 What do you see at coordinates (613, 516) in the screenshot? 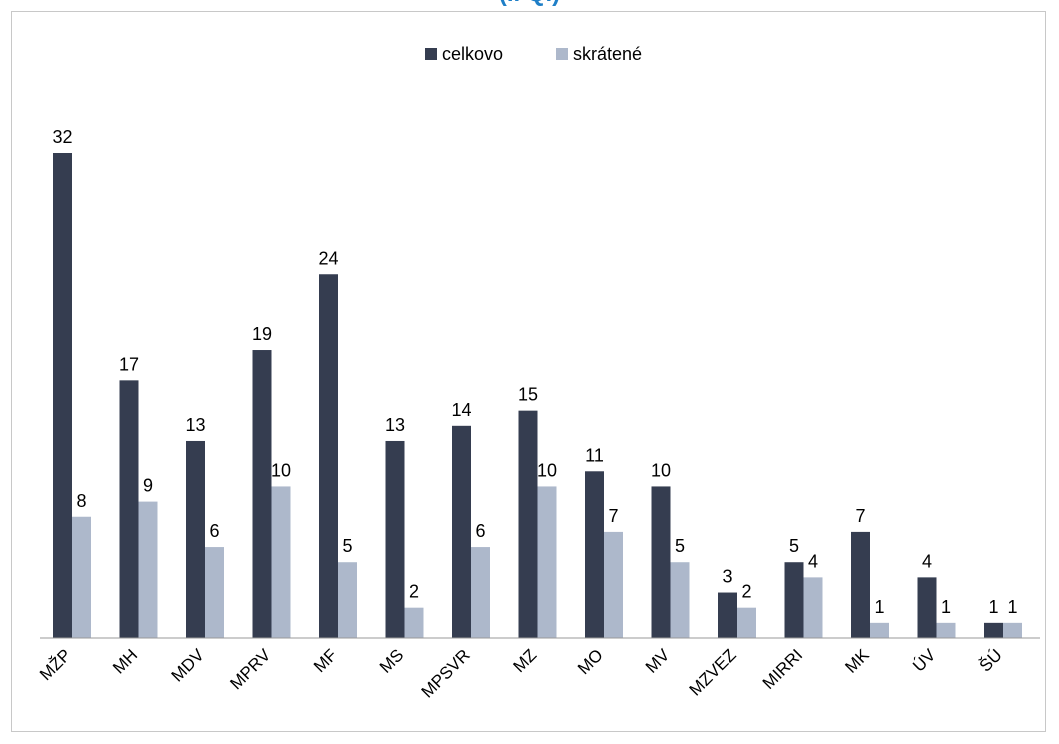
I see `data-label-skratene-8: 7` at bounding box center [613, 516].